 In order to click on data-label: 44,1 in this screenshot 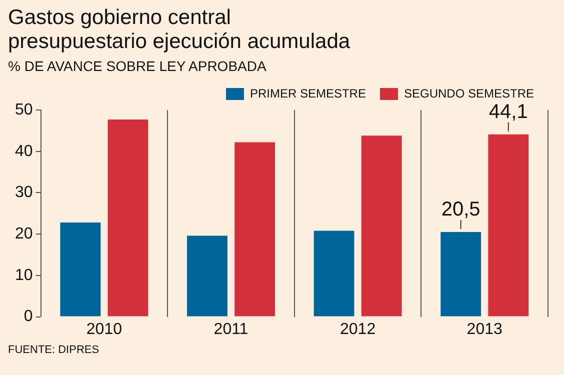, I will do `click(508, 111)`.